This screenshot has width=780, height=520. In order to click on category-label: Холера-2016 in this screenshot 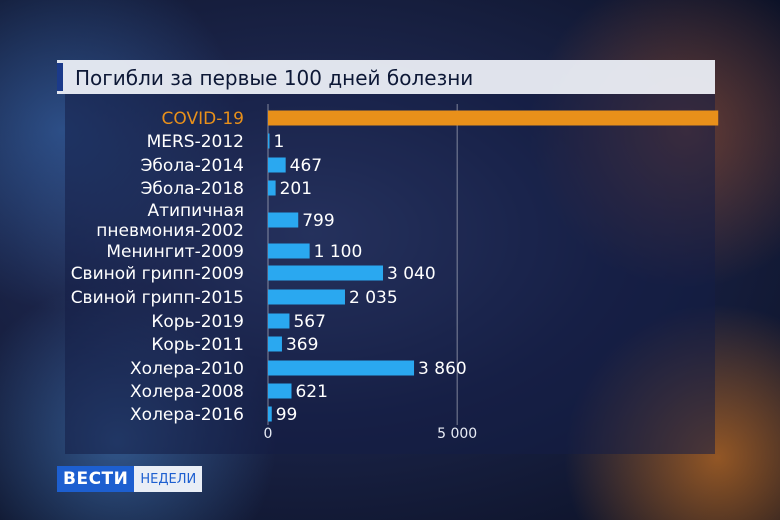, I will do `click(187, 415)`.